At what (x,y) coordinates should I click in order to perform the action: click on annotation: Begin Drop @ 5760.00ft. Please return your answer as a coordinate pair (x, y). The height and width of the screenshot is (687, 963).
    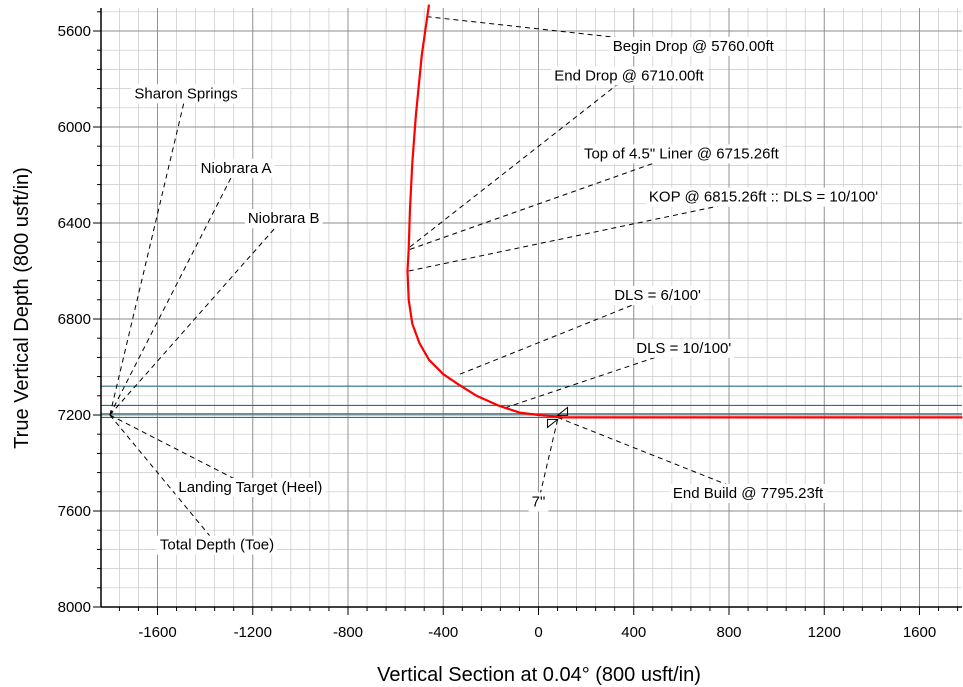
    Looking at the image, I should click on (693, 46).